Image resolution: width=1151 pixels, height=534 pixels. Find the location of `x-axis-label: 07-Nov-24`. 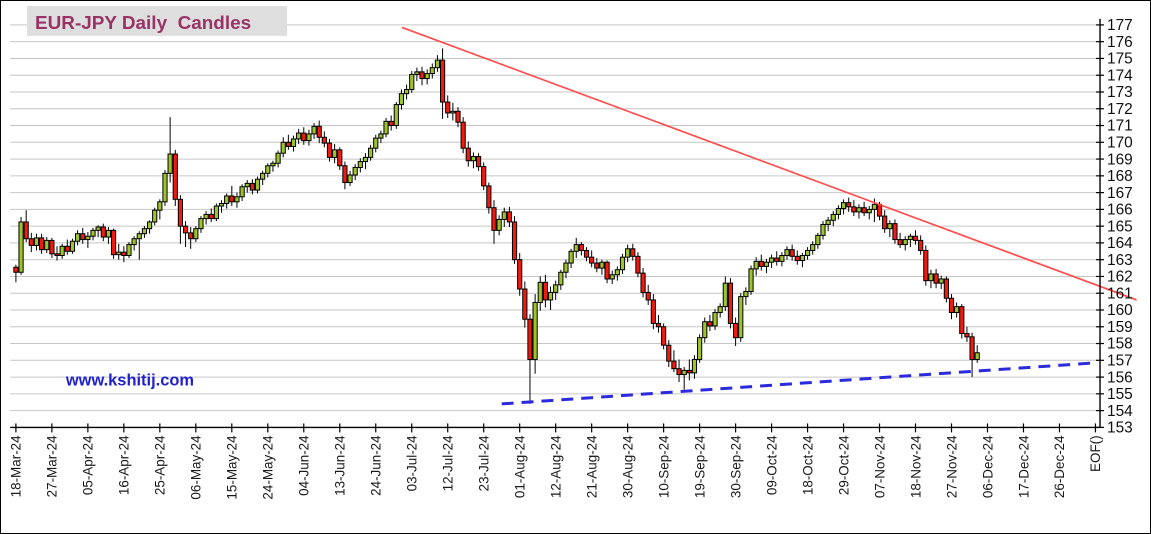

x-axis-label: 07-Nov-24 is located at coordinates (879, 466).